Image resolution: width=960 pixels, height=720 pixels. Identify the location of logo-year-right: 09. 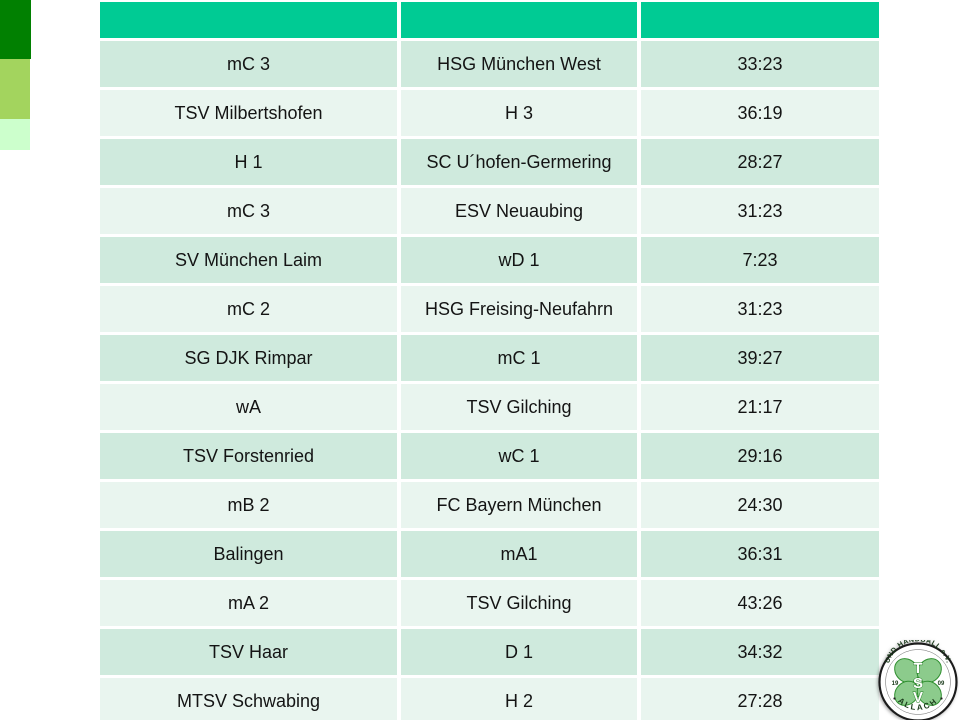
(941, 684).